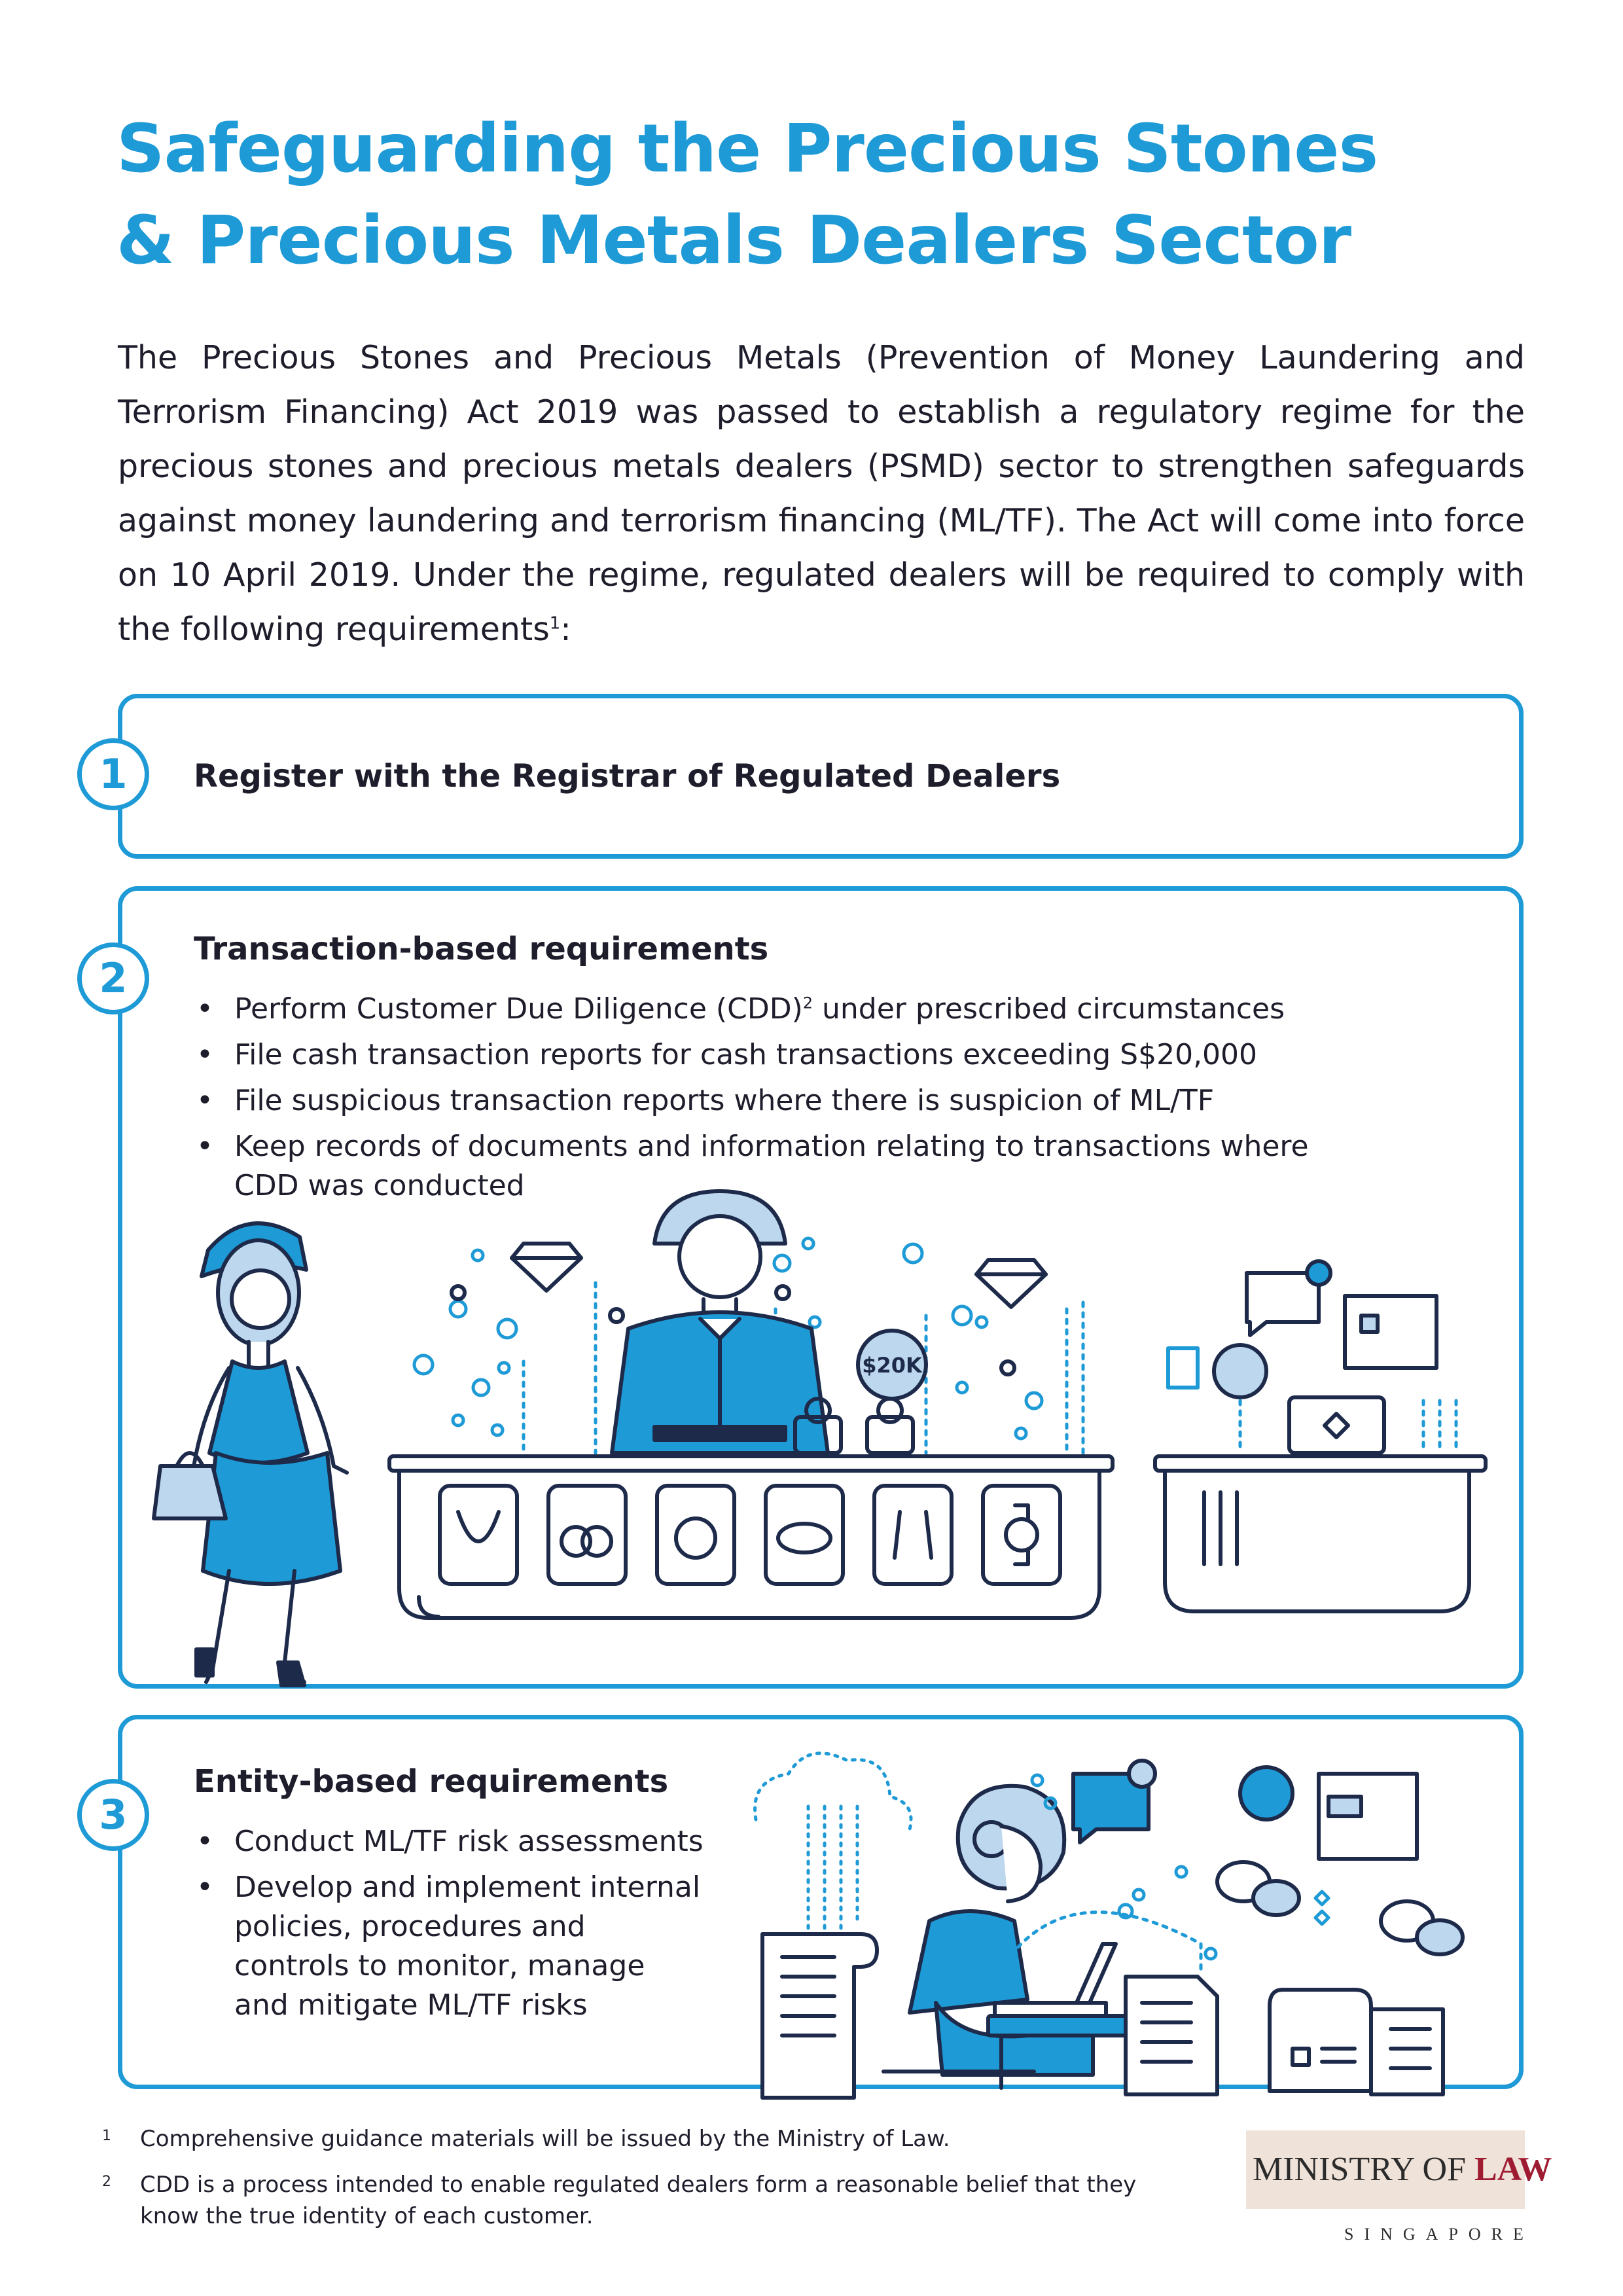  What do you see at coordinates (113, 774) in the screenshot?
I see `section-1-number: 1` at bounding box center [113, 774].